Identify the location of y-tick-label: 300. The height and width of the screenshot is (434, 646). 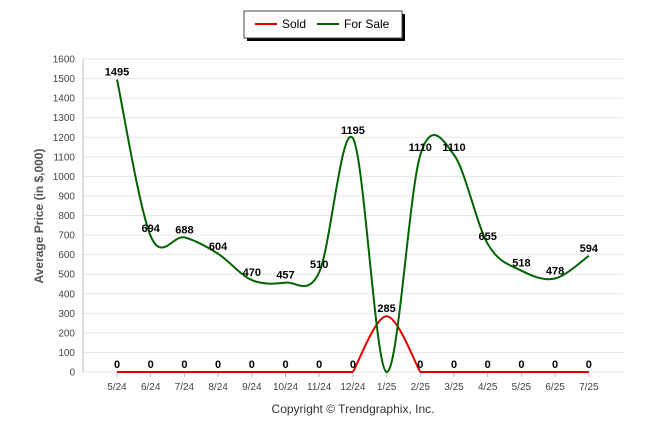
(66, 314).